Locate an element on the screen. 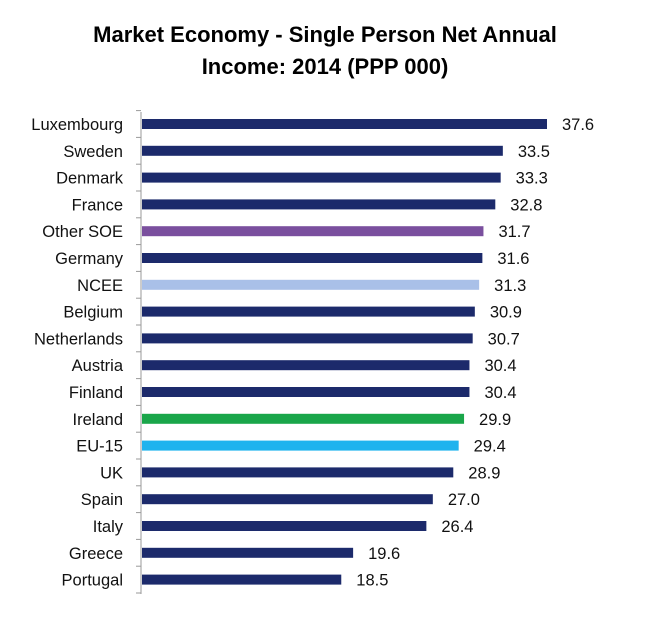  bar-ireland is located at coordinates (303, 418).